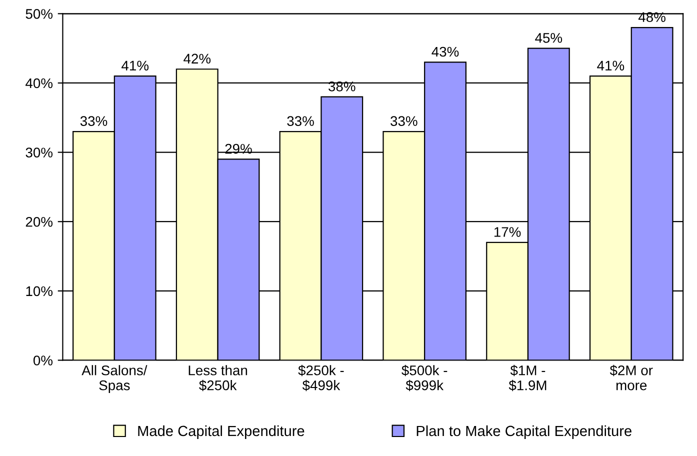 The image size is (697, 456). I want to click on x-tick-label: $1M - $1.9M, so click(527, 378).